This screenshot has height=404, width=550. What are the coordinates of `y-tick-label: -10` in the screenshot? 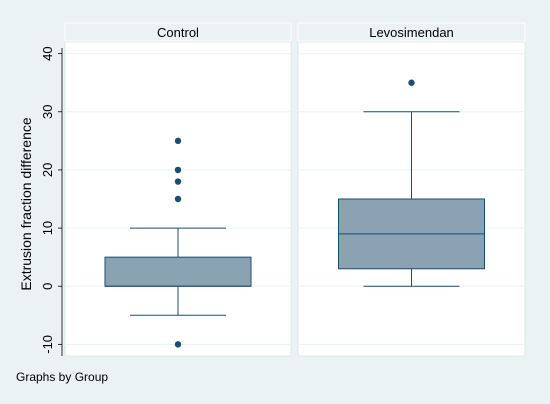 It's located at (47, 344).